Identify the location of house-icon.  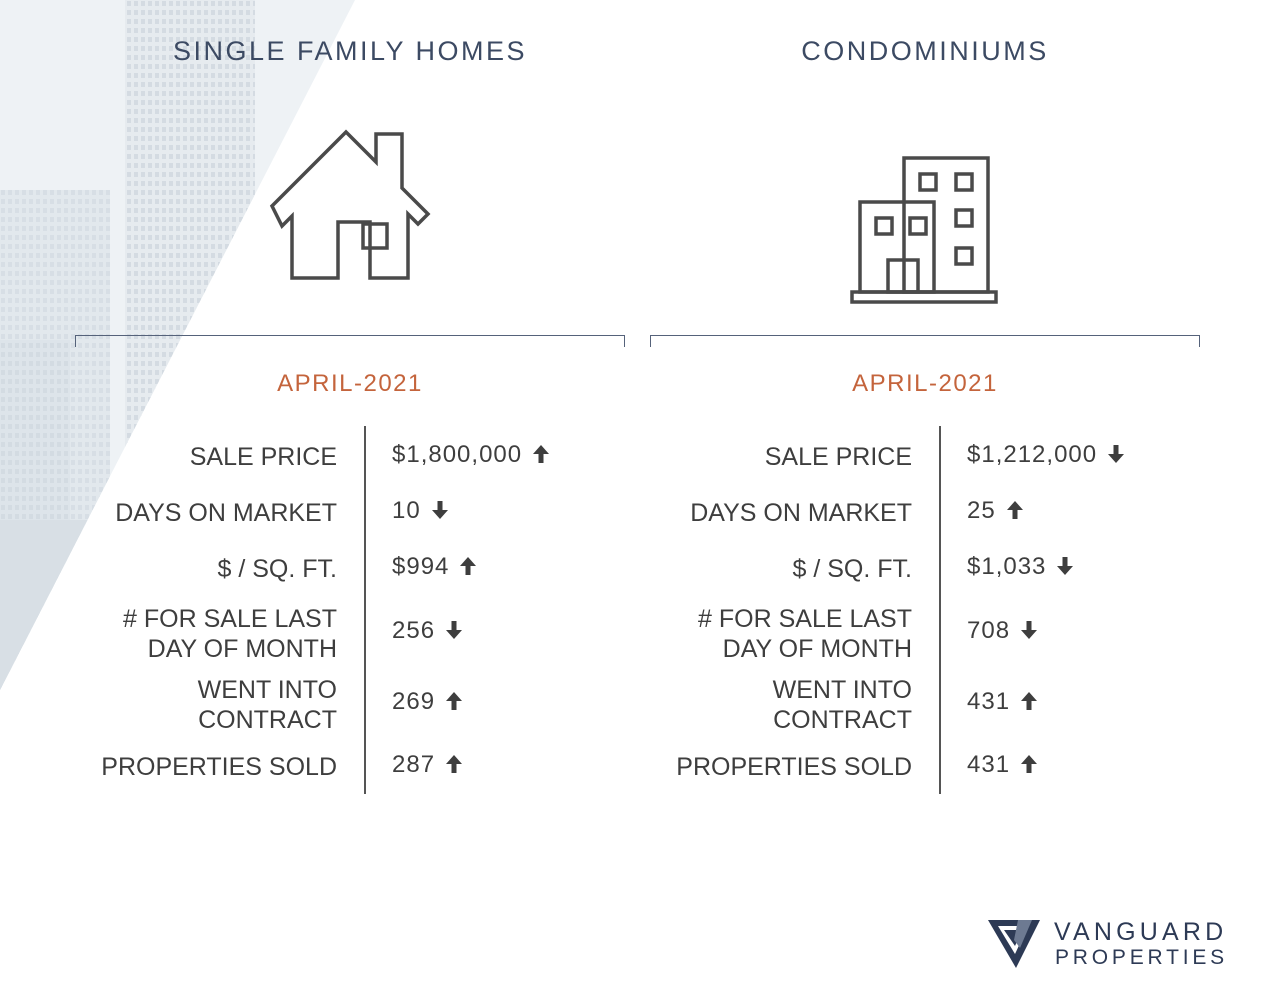
(350, 204).